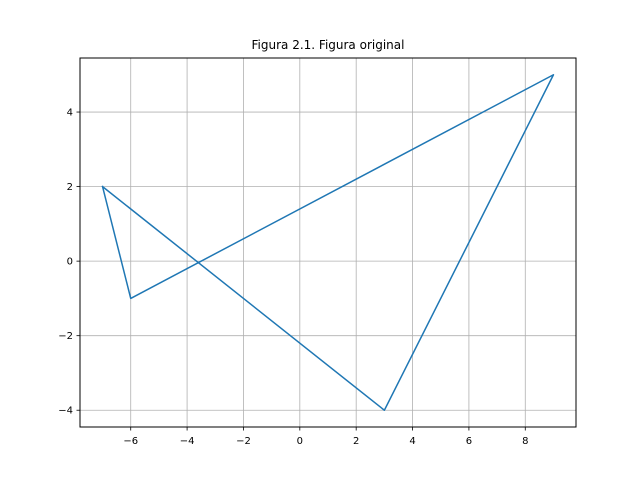  I want to click on y-axis: −4 −2 0 2 4, so click(69, 262).